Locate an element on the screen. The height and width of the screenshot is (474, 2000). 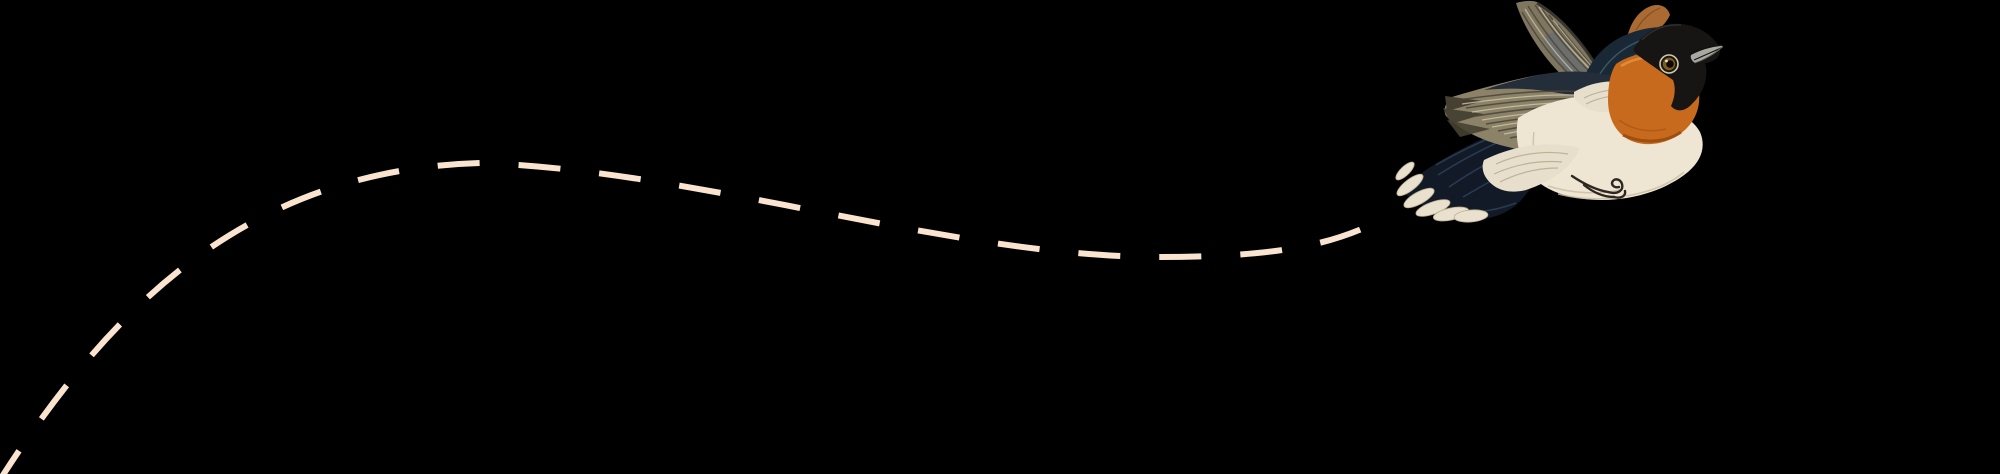
bird-eye-icon is located at coordinates (1669, 64).